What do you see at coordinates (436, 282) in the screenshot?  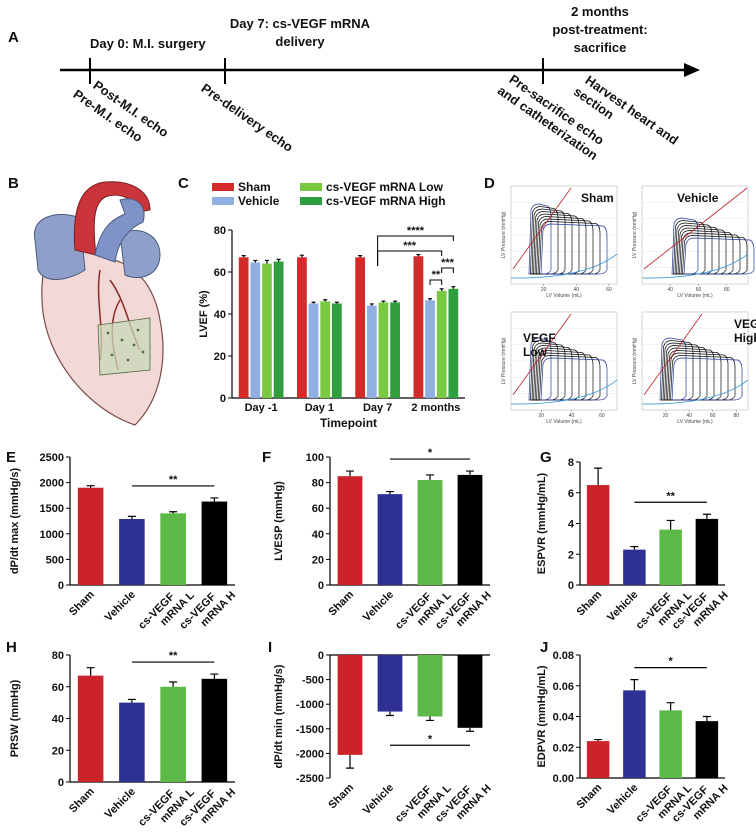 I see `significance-bracket` at bounding box center [436, 282].